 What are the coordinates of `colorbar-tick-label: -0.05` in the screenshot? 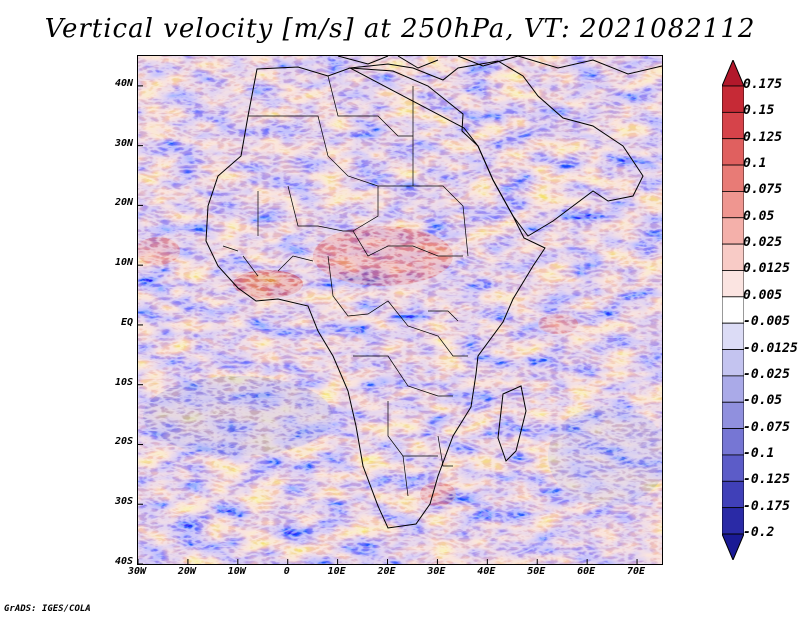 It's located at (763, 401).